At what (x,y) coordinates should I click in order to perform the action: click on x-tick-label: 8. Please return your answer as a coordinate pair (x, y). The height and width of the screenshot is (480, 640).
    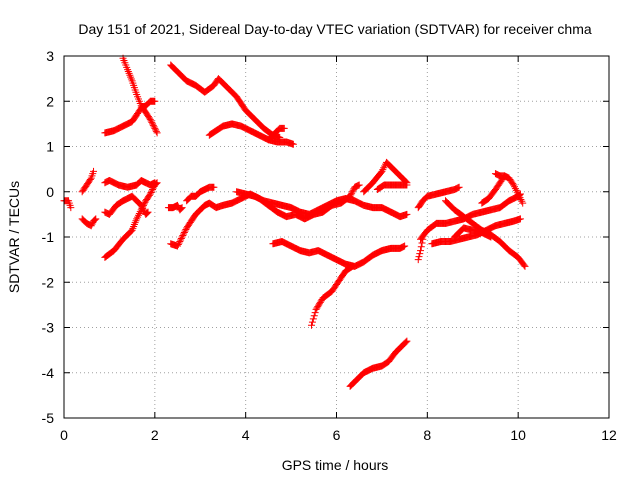
    Looking at the image, I should click on (427, 435).